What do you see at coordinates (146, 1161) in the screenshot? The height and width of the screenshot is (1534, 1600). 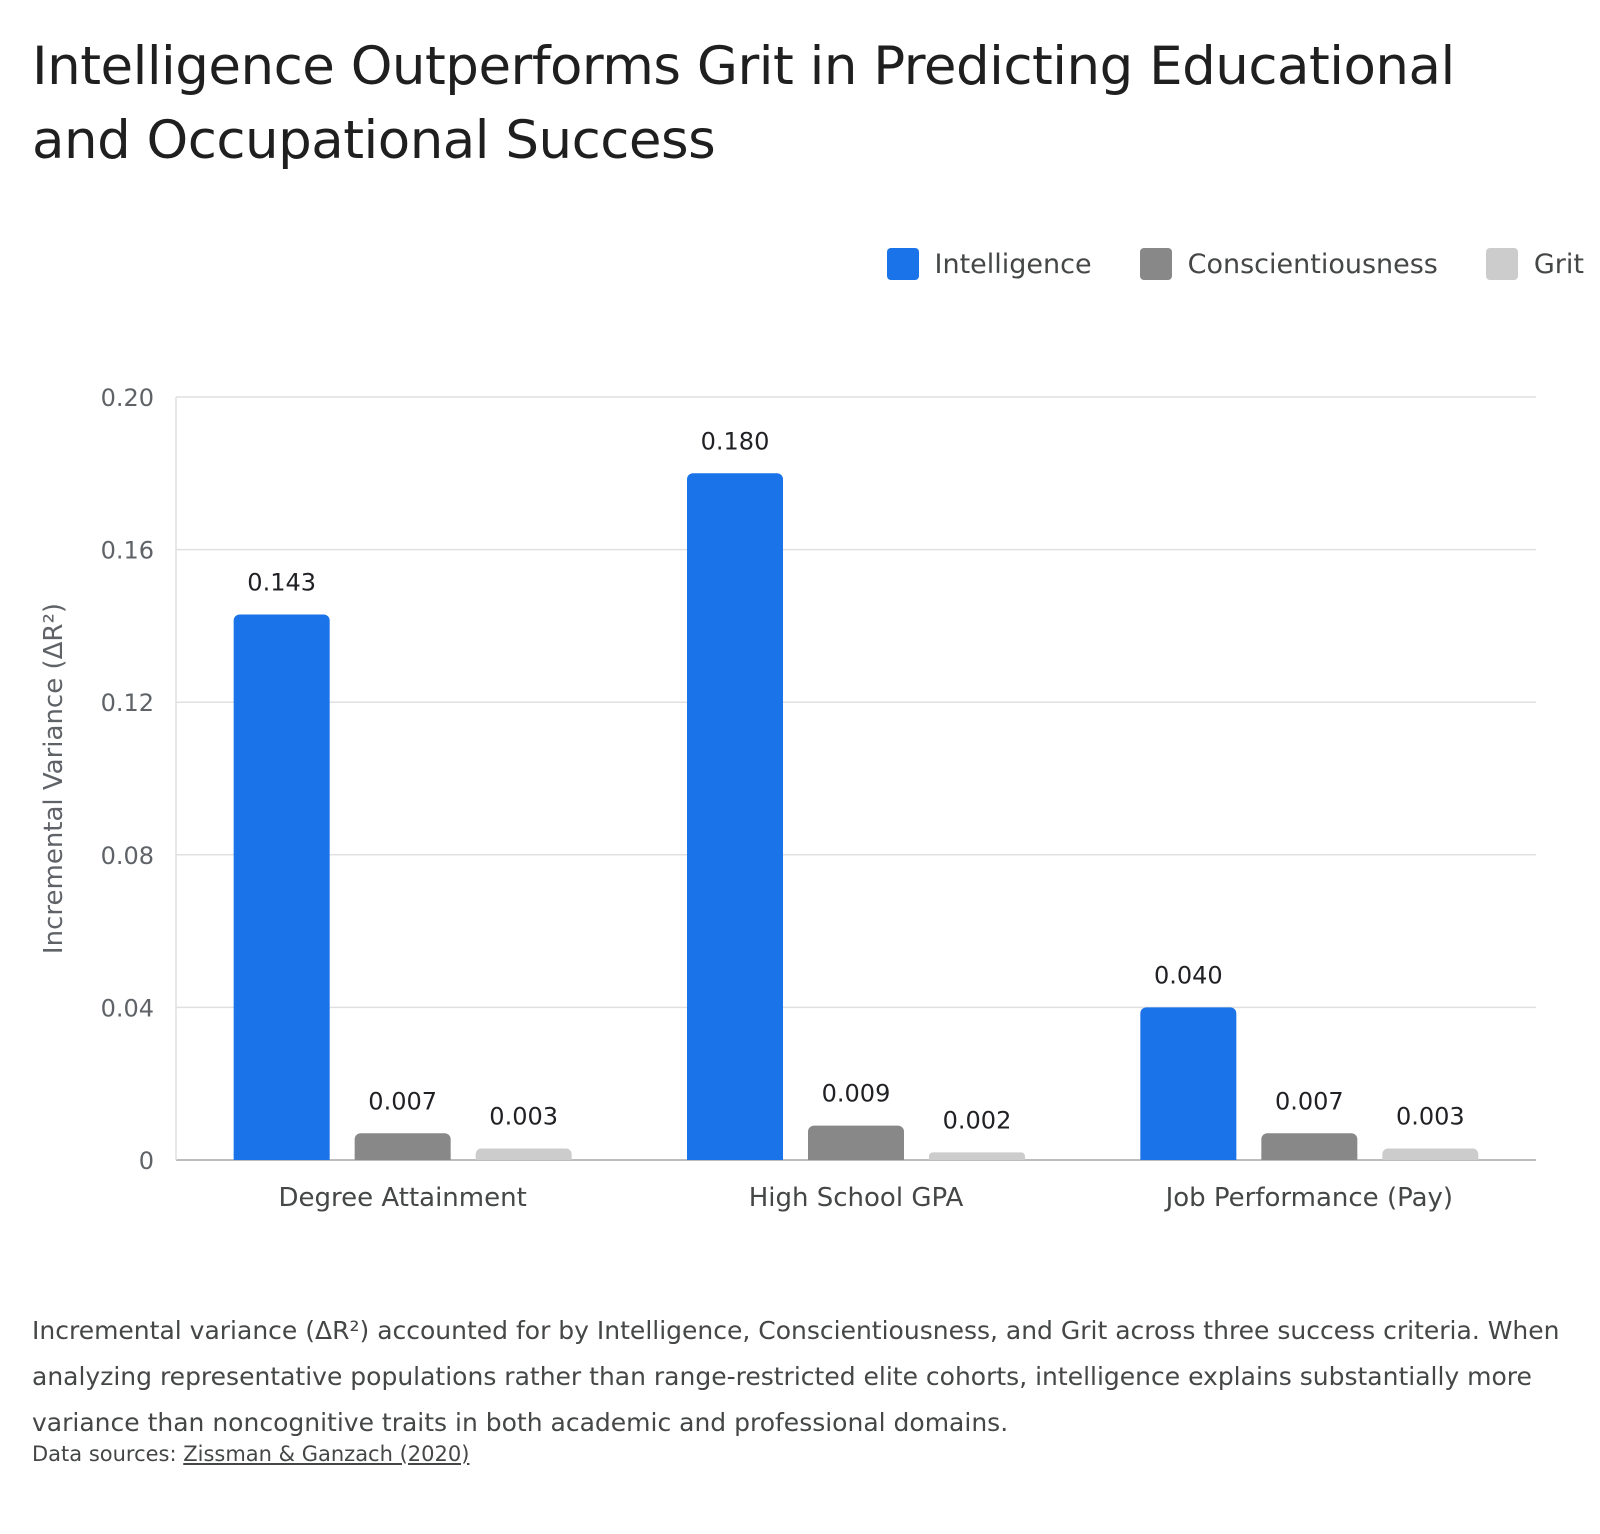 I see `y-tick-label: 0` at bounding box center [146, 1161].